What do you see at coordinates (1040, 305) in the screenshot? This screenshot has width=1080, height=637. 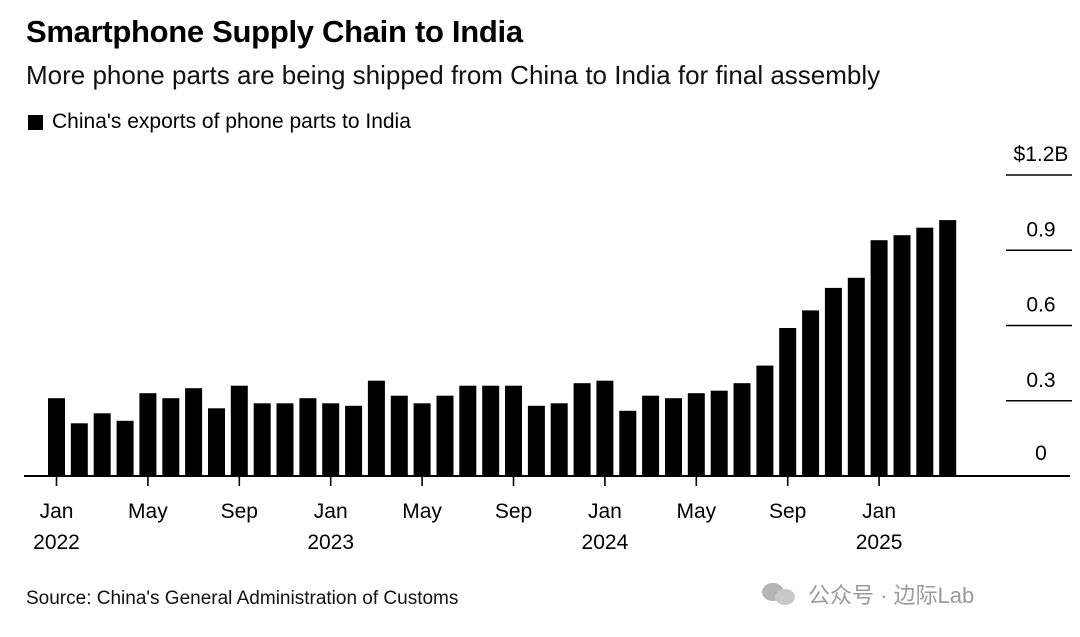 I see `y-tick-label: 0.6` at bounding box center [1040, 305].